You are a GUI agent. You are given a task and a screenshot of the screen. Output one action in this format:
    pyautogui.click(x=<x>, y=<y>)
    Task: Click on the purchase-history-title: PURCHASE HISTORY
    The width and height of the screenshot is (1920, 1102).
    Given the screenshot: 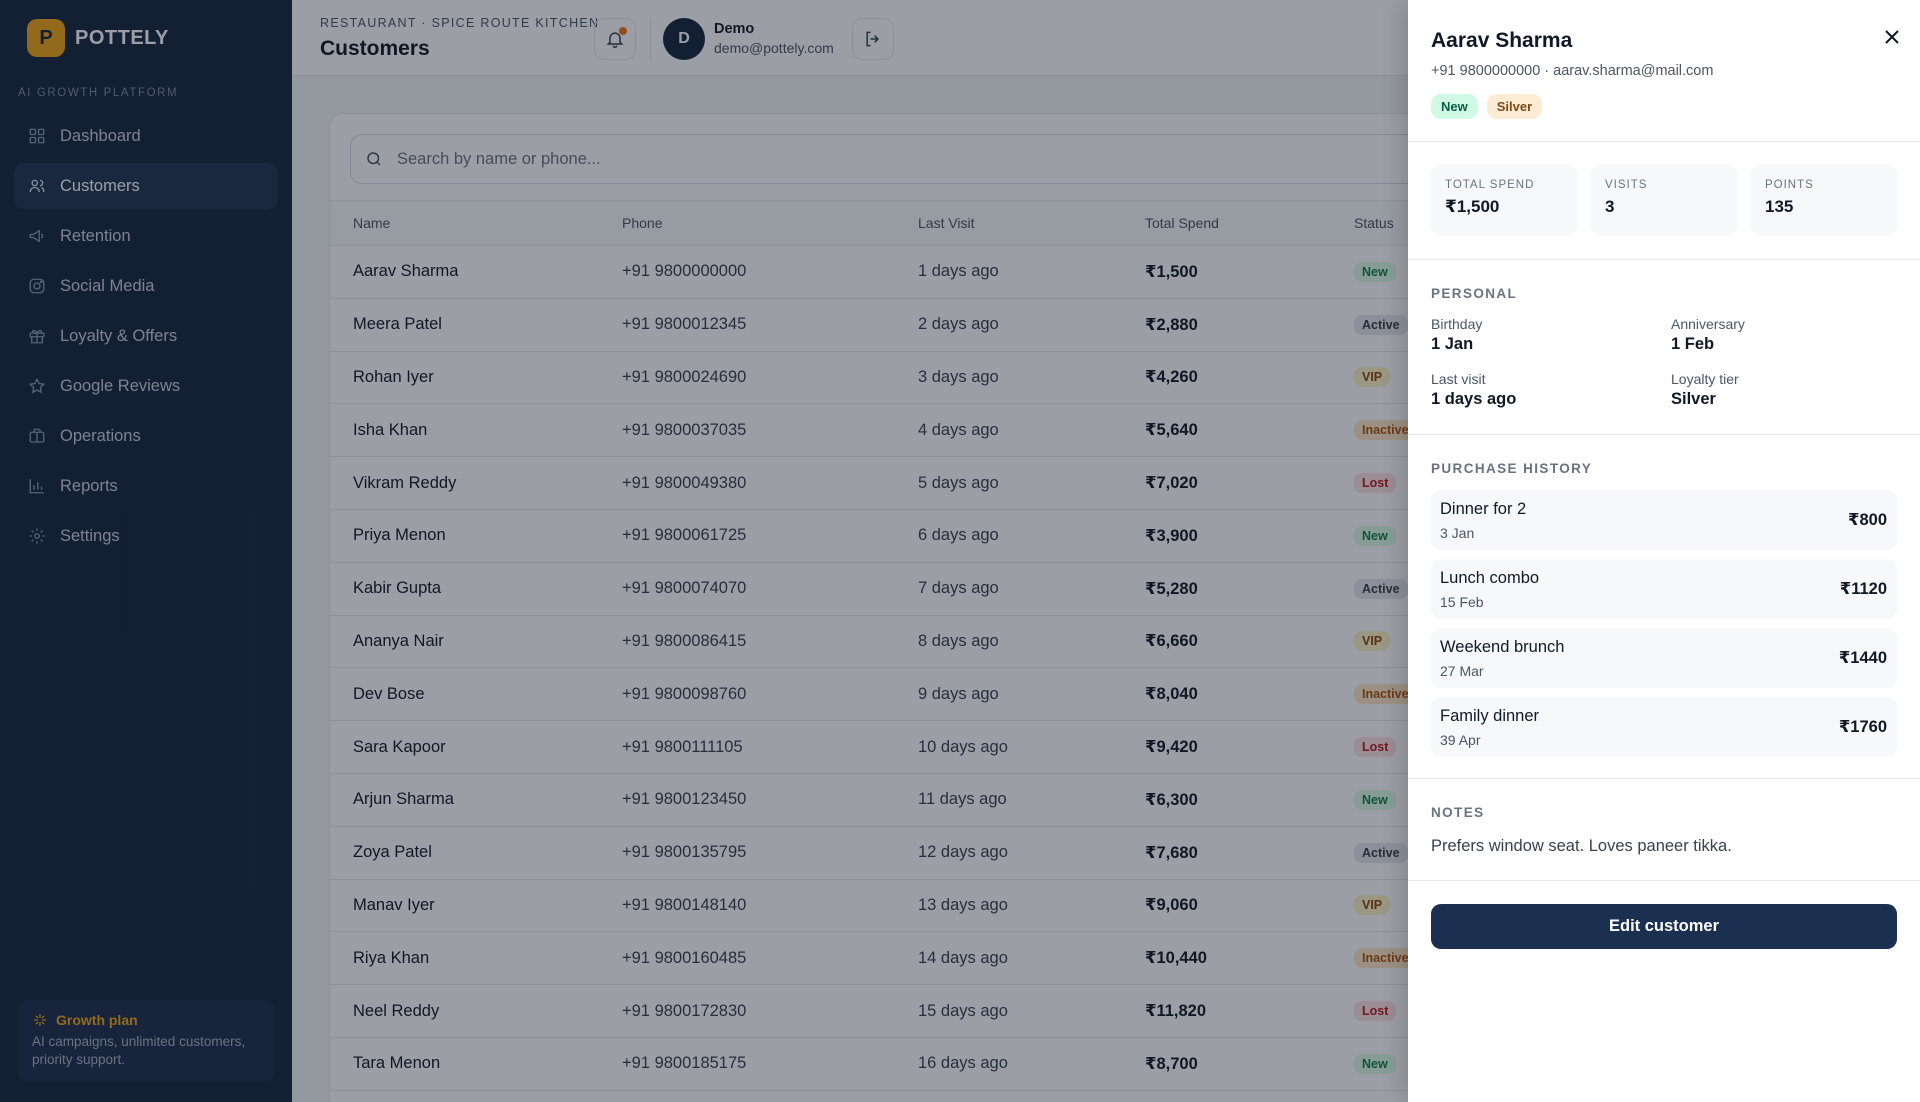 What is the action you would take?
    pyautogui.click(x=1512, y=468)
    